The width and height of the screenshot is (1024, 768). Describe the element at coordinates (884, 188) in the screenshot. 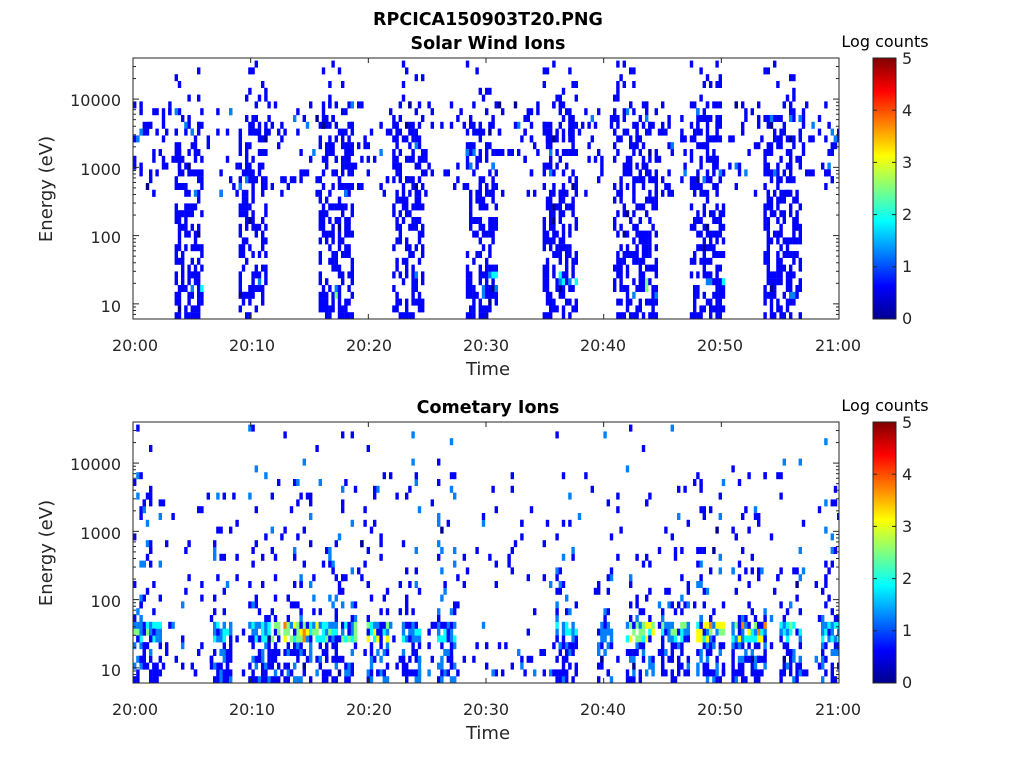

I see `sw-colorbar-gradient` at that location.